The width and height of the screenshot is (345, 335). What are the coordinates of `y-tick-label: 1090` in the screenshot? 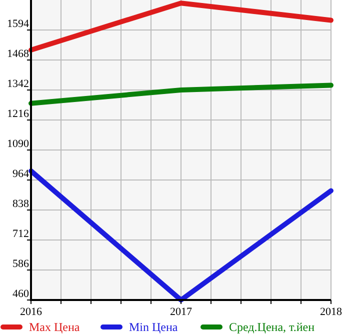 It's located at (18, 144).